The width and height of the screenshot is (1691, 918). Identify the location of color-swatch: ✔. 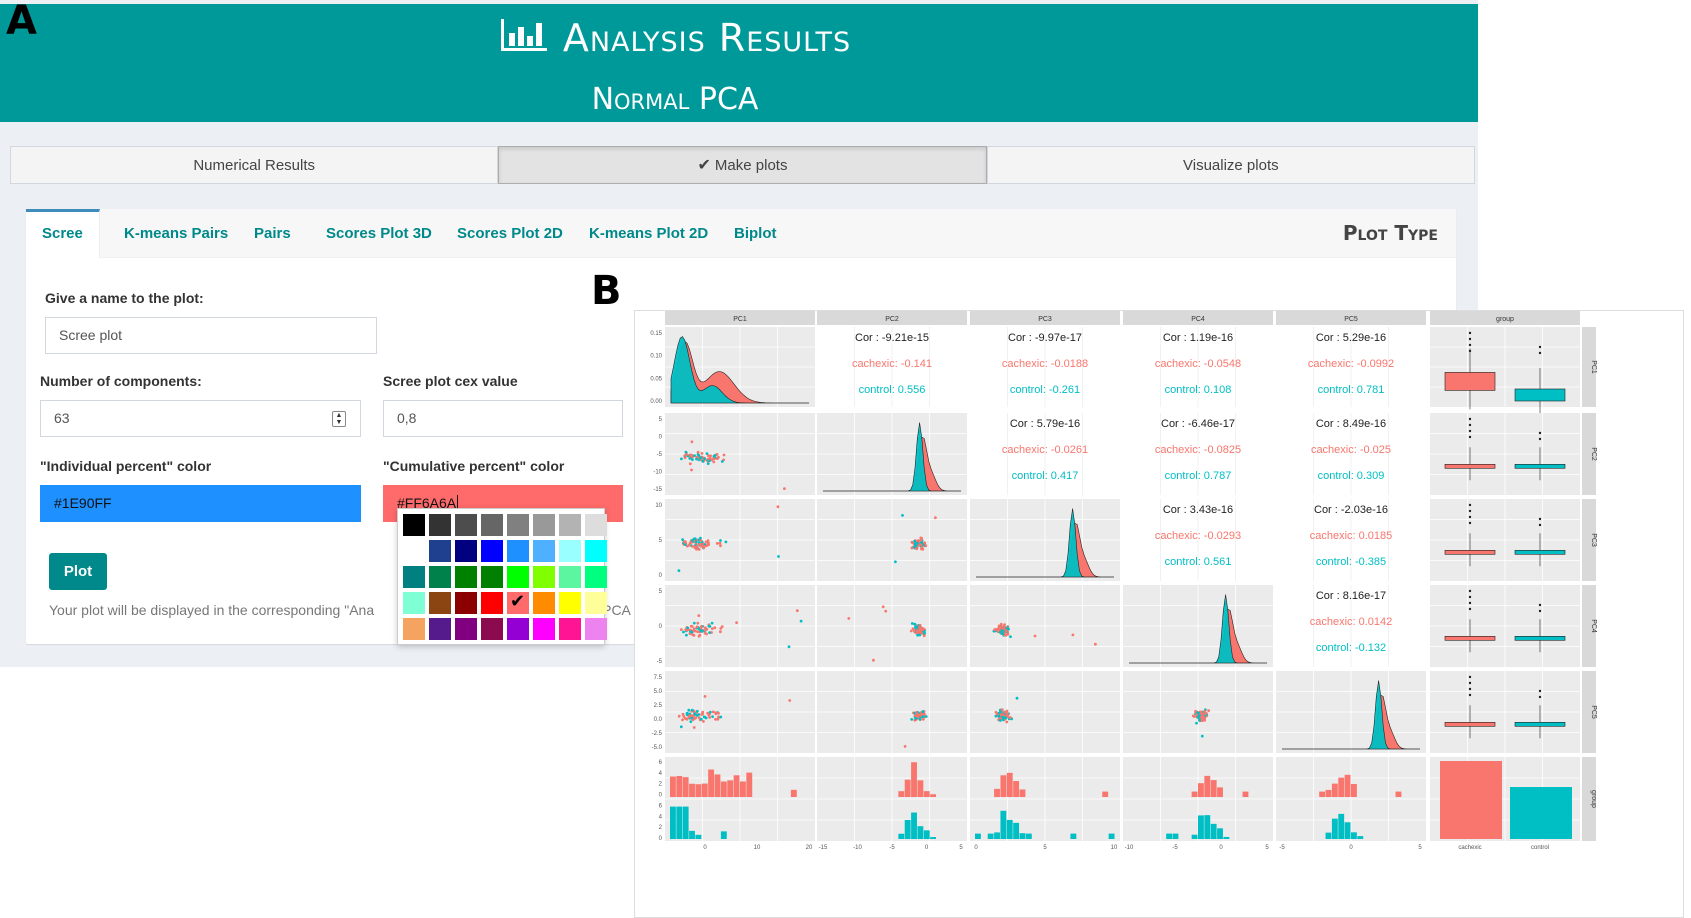
(518, 602).